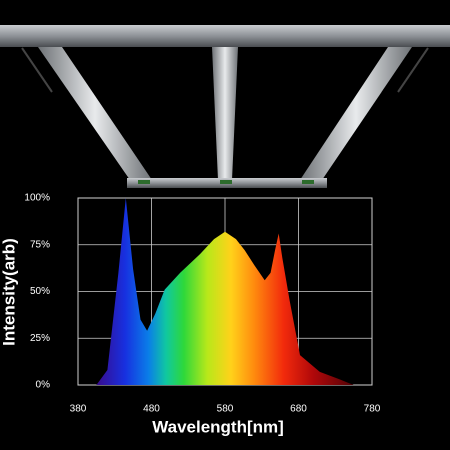 Image resolution: width=450 pixels, height=450 pixels. Describe the element at coordinates (43, 385) in the screenshot. I see `y-tick-label: 0%` at that location.